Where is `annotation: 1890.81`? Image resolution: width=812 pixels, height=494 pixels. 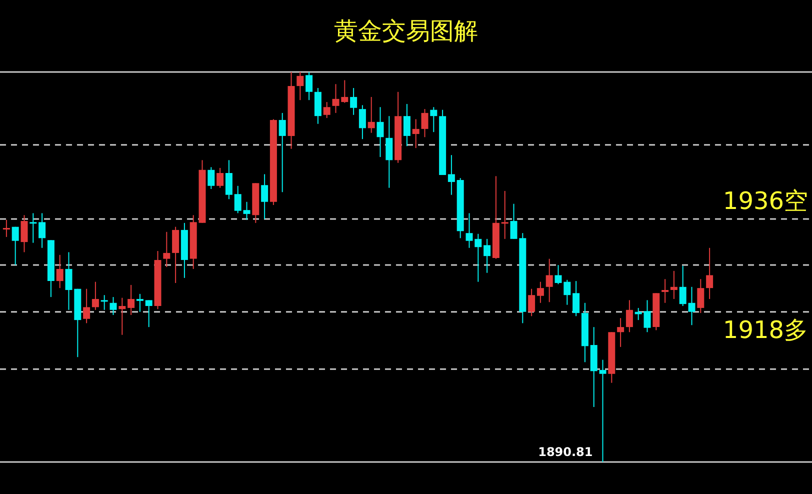
annotation: 1890.81 is located at coordinates (565, 452).